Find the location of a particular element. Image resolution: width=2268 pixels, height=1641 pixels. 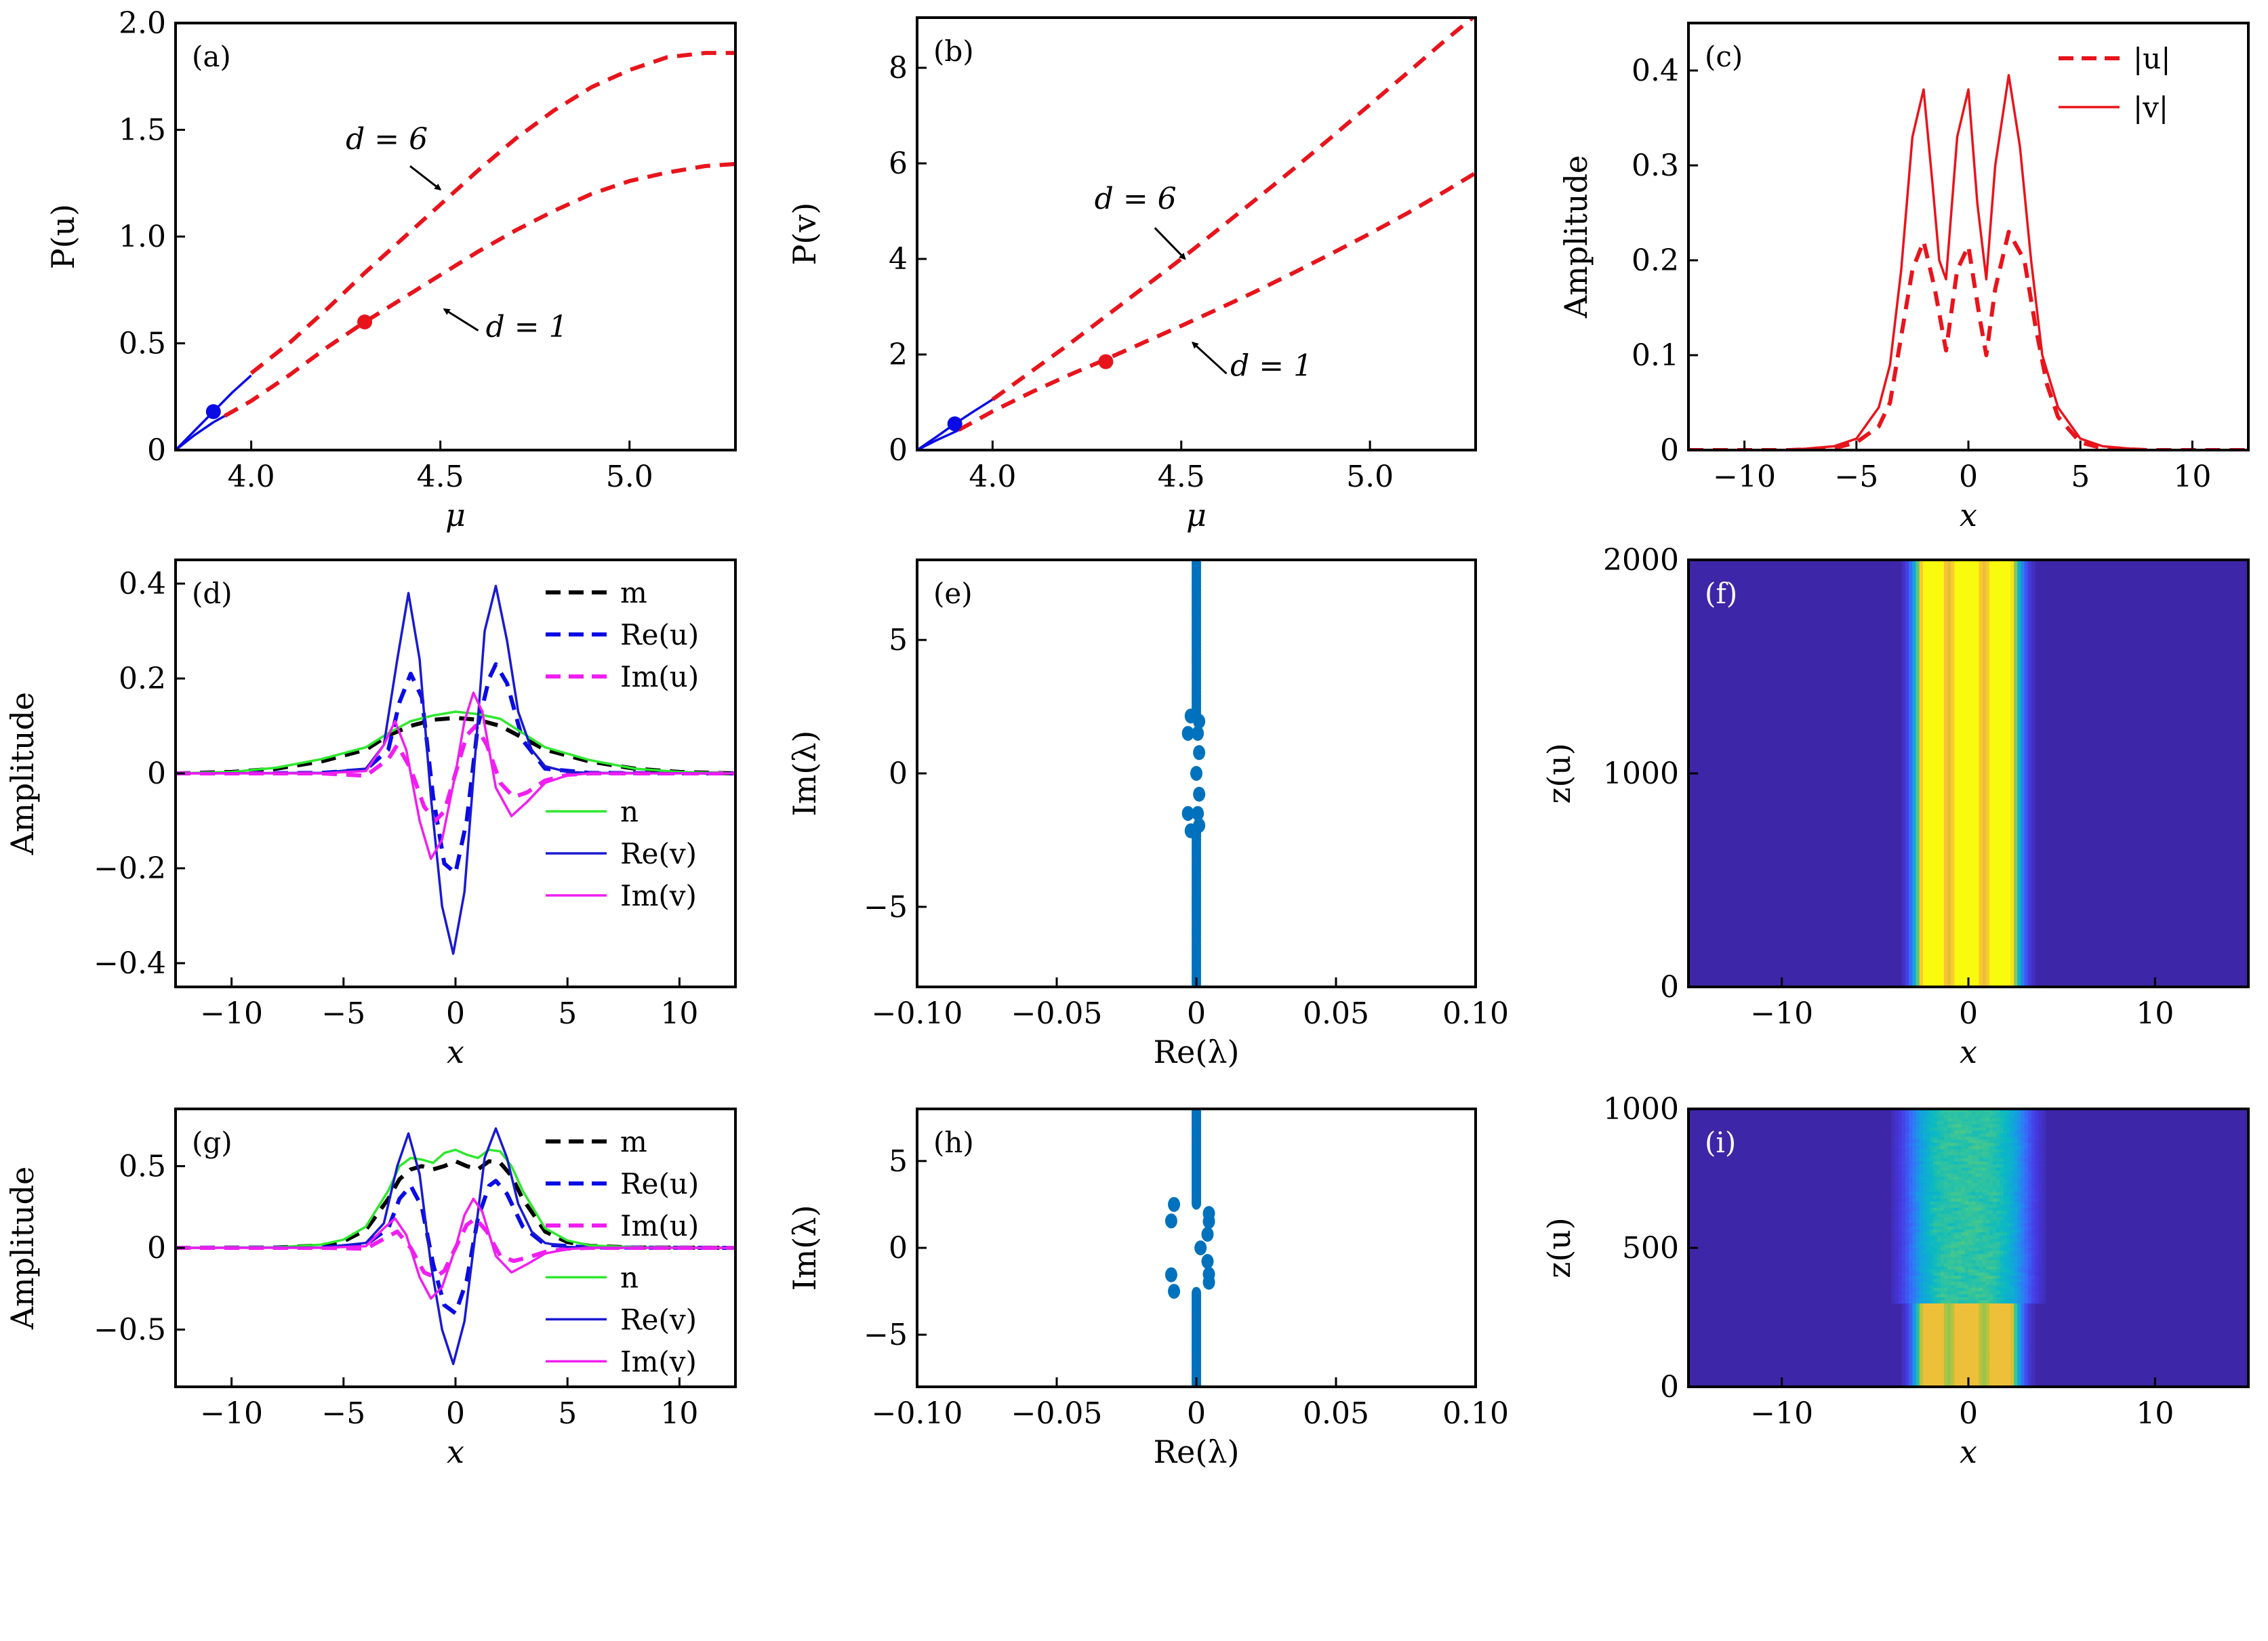

panel-label: (c) is located at coordinates (1724, 57).